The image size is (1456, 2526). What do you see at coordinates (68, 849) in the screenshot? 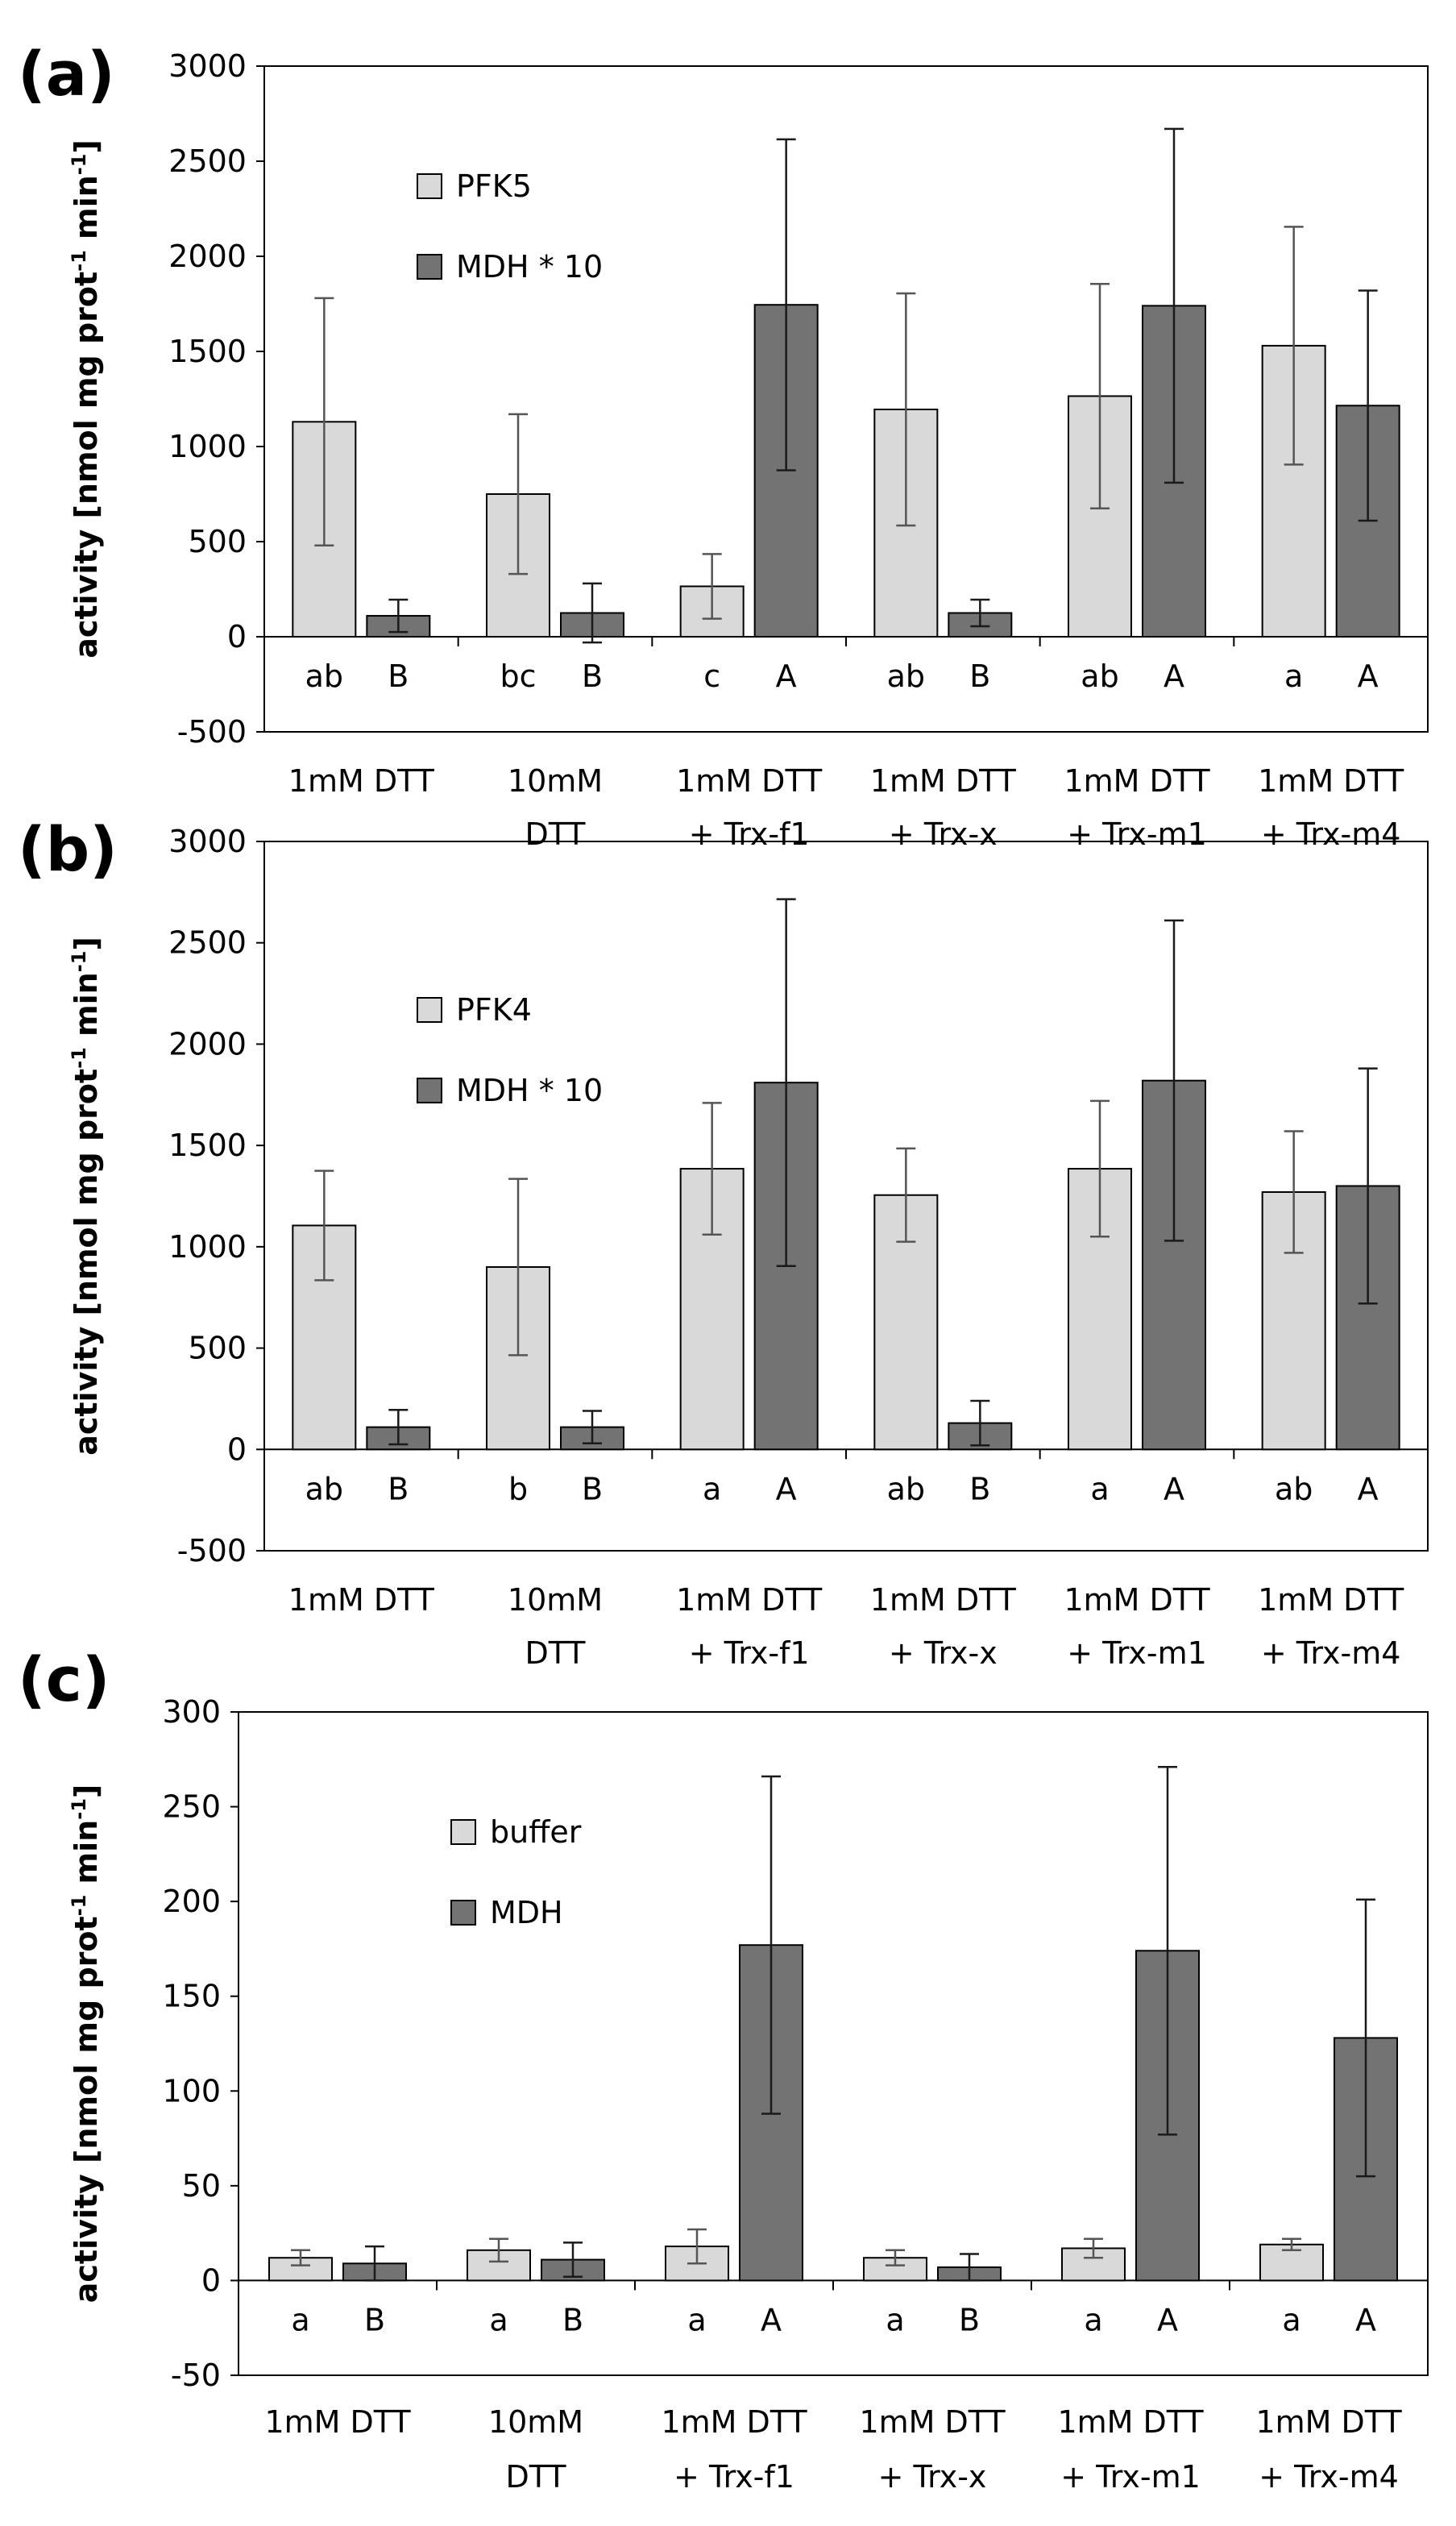
I see `panel-label: (b)` at bounding box center [68, 849].